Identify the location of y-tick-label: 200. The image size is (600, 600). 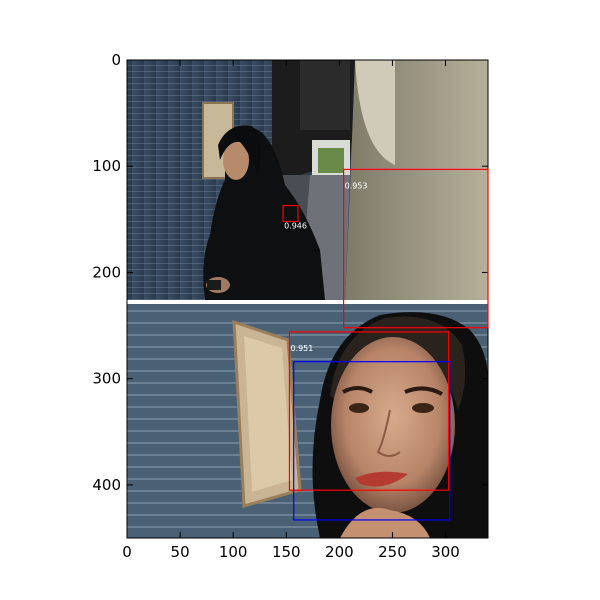
(106, 272).